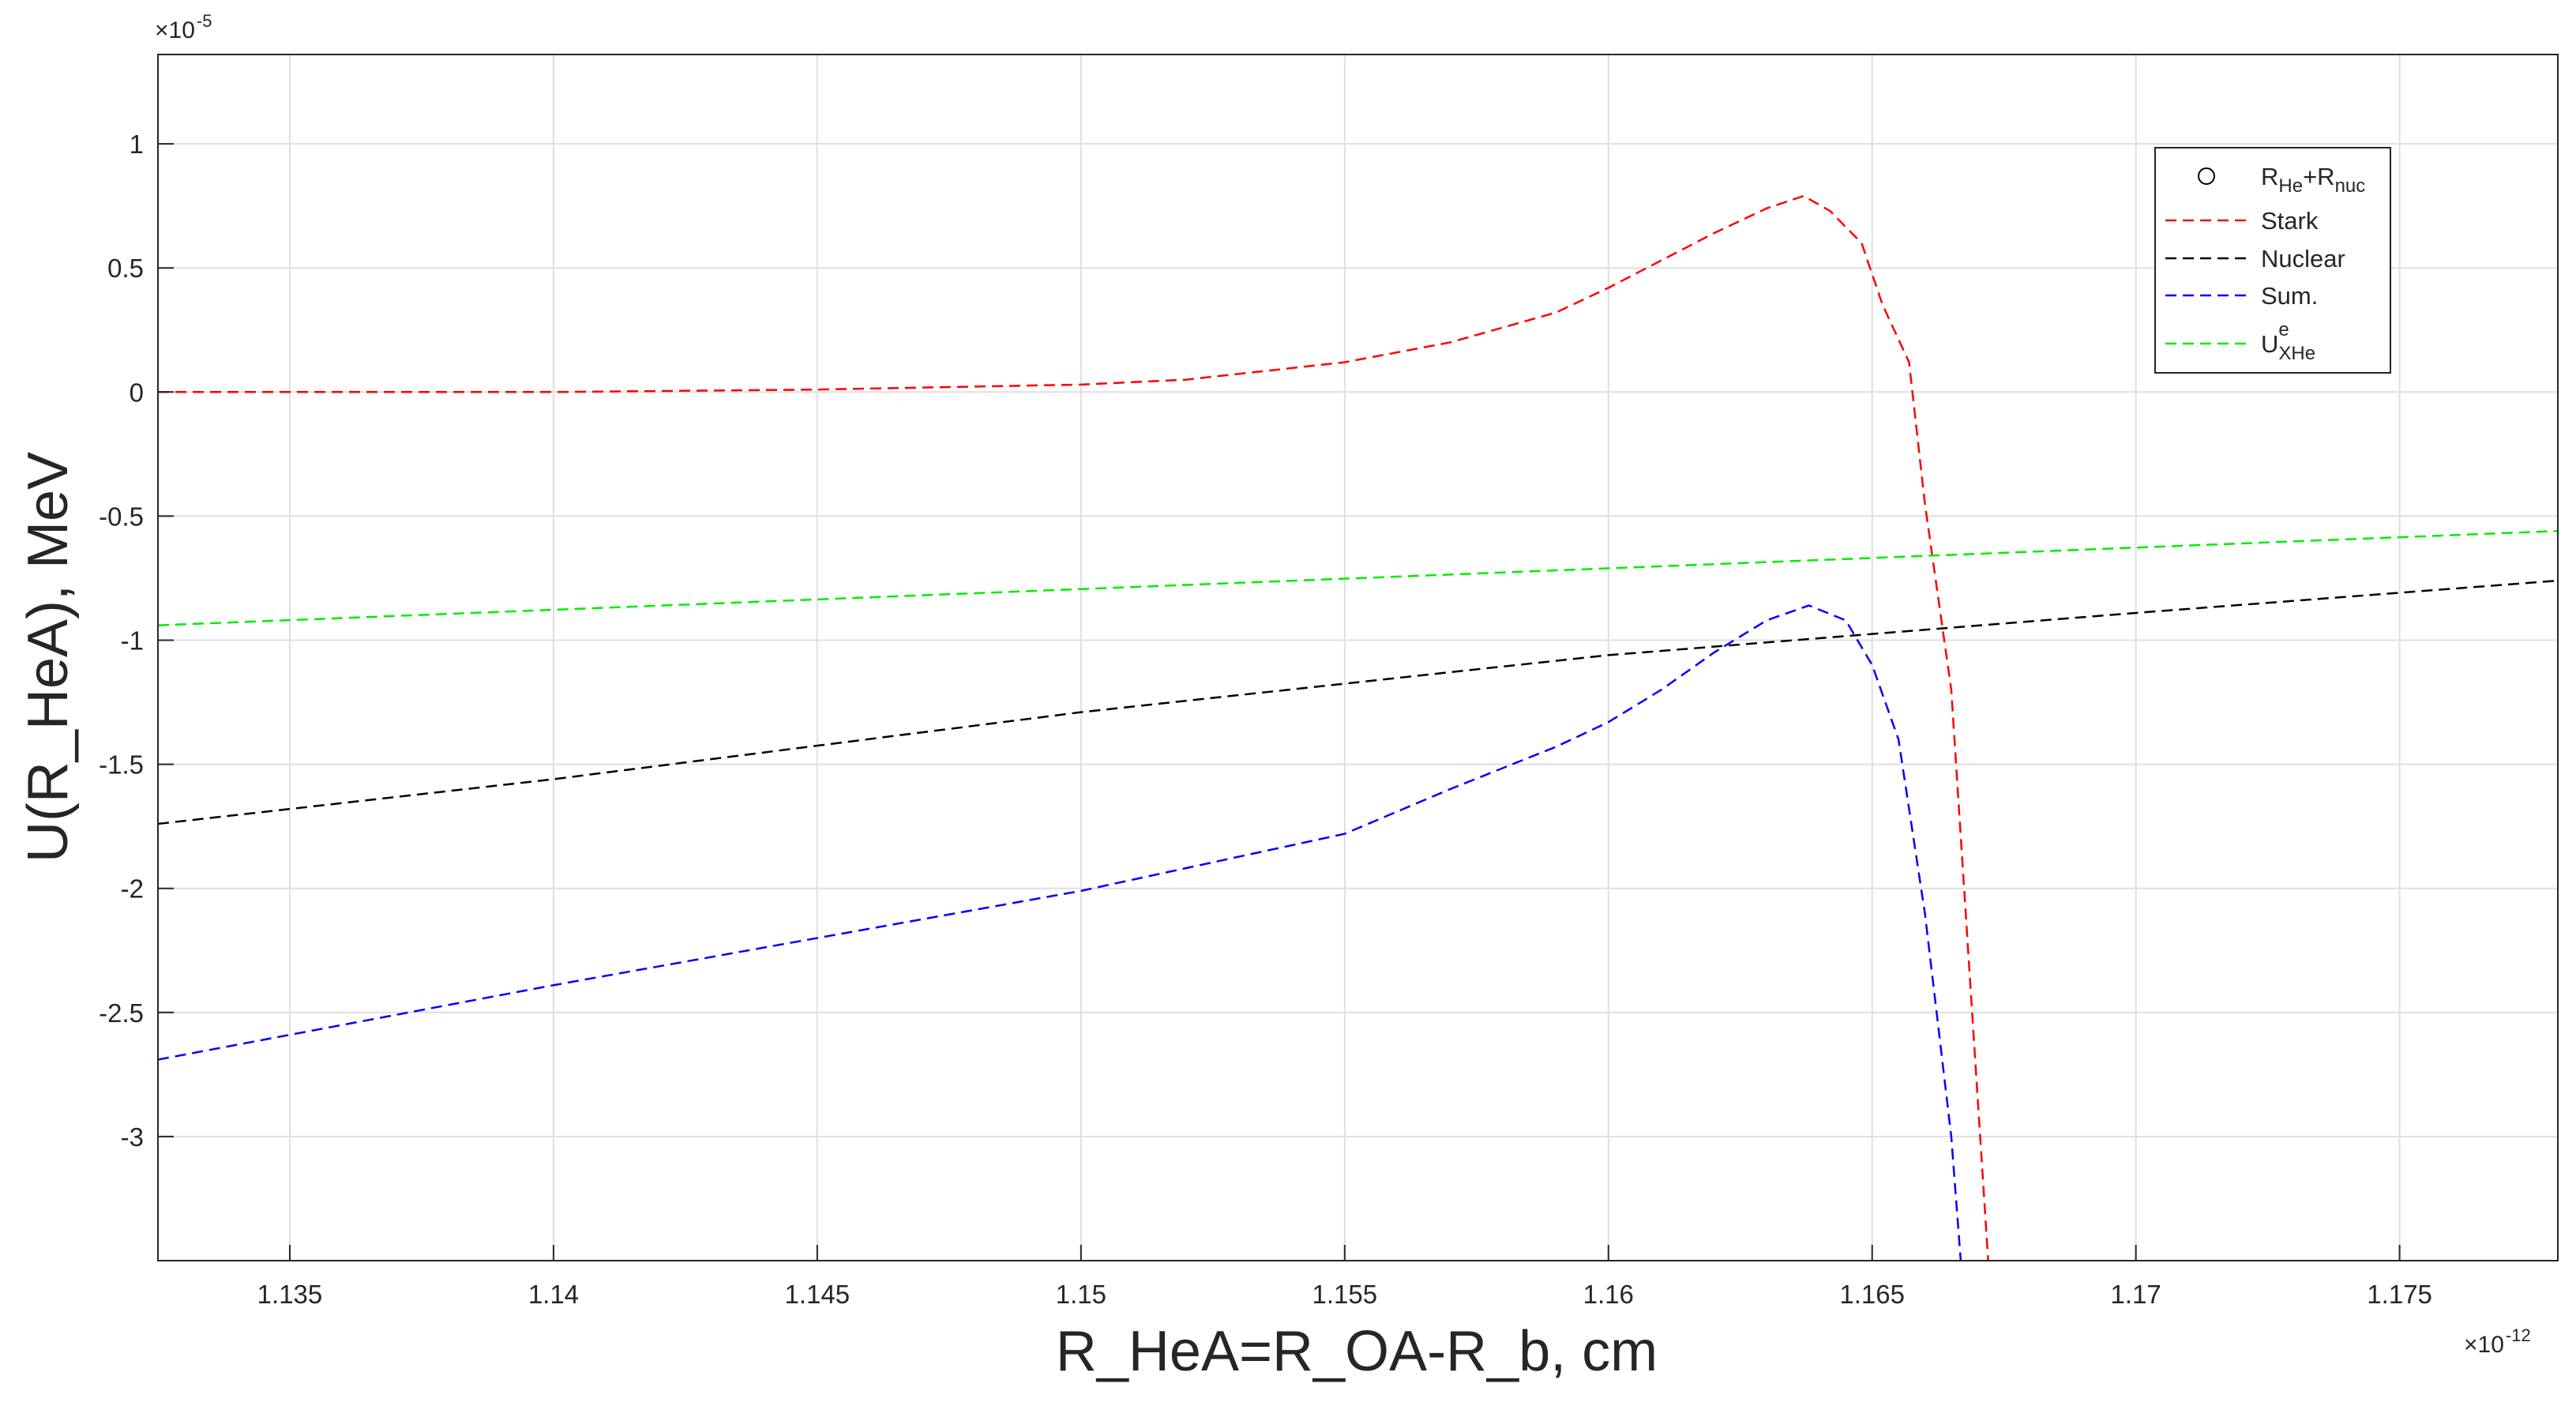 This screenshot has width=2576, height=1406. Describe the element at coordinates (2206, 176) in the screenshot. I see `legend-marker` at that location.